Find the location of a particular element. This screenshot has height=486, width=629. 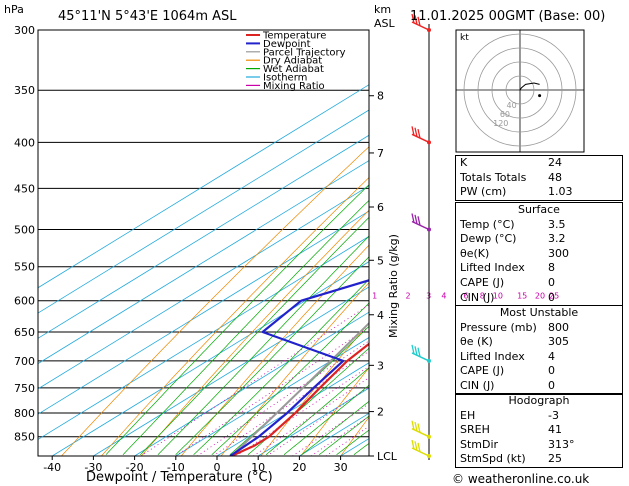

index-label: θe (K) is located at coordinates (476, 342).